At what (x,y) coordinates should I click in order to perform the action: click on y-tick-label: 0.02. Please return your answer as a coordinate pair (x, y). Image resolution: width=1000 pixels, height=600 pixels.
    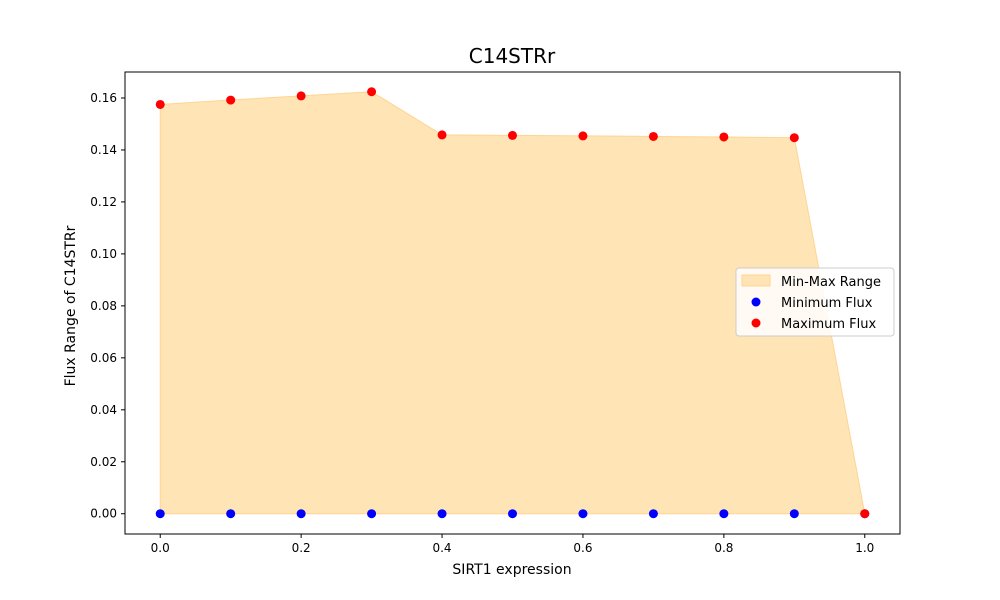
    Looking at the image, I should click on (103, 462).